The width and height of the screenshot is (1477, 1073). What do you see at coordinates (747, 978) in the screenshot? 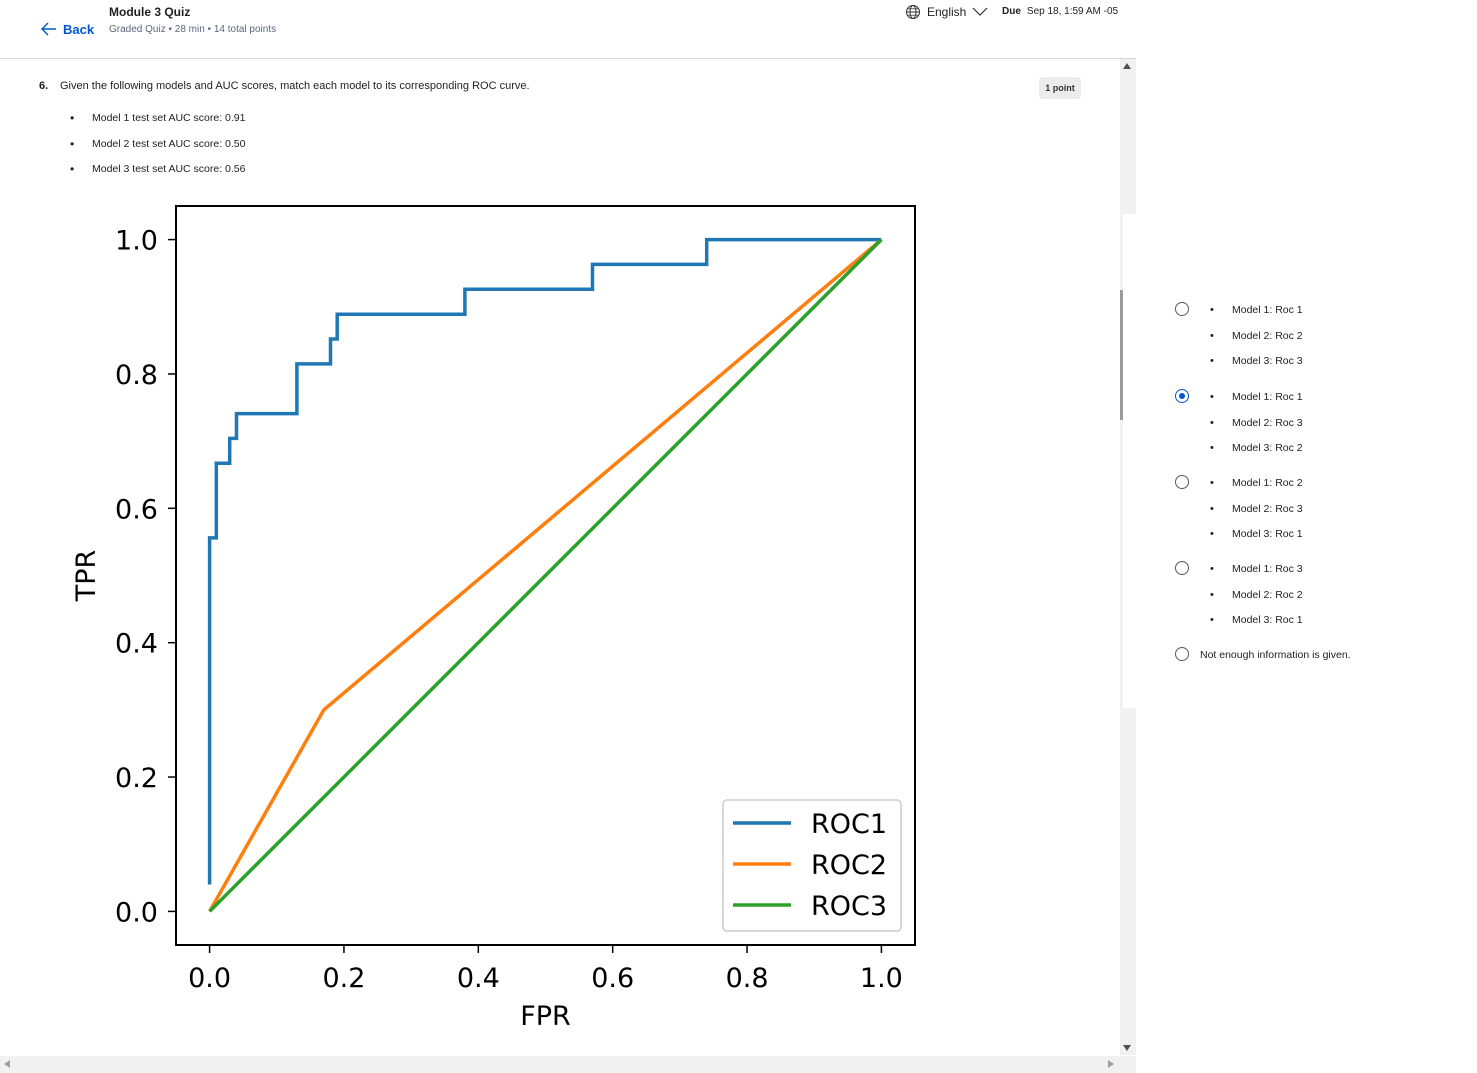
I see `x-tick-label: 0.8` at bounding box center [747, 978].